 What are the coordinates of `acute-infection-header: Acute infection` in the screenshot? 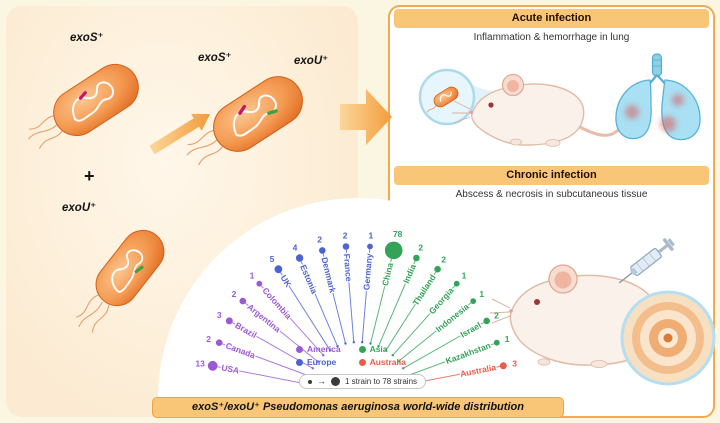 It's located at (551, 18).